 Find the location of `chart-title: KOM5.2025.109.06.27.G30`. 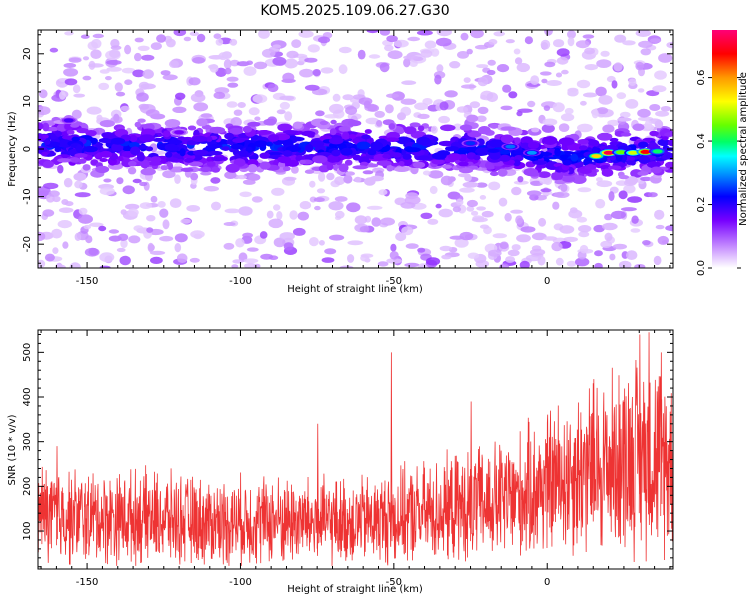

chart-title: KOM5.2025.109.06.27.G30 is located at coordinates (354, 11).